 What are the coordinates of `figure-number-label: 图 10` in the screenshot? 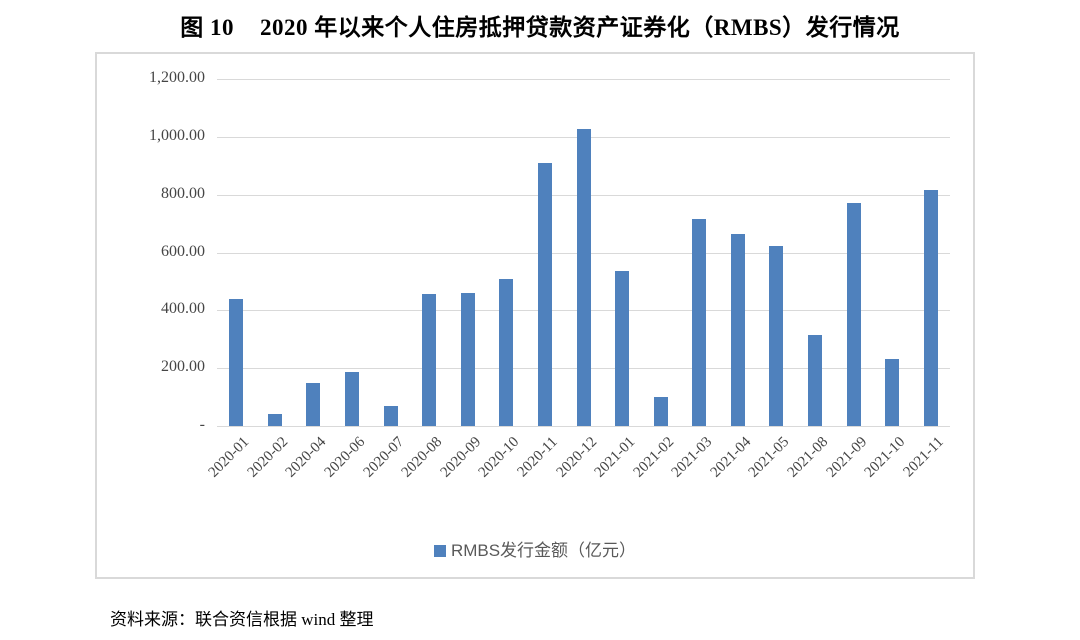 It's located at (207, 27).